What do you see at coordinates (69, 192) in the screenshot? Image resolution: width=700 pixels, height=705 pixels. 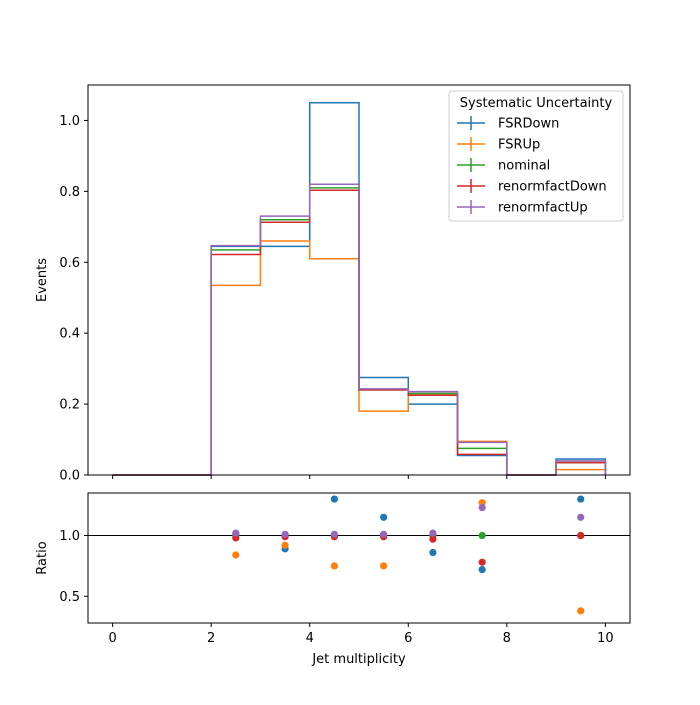 I see `histogram-y-tick-label: 0.8` at bounding box center [69, 192].